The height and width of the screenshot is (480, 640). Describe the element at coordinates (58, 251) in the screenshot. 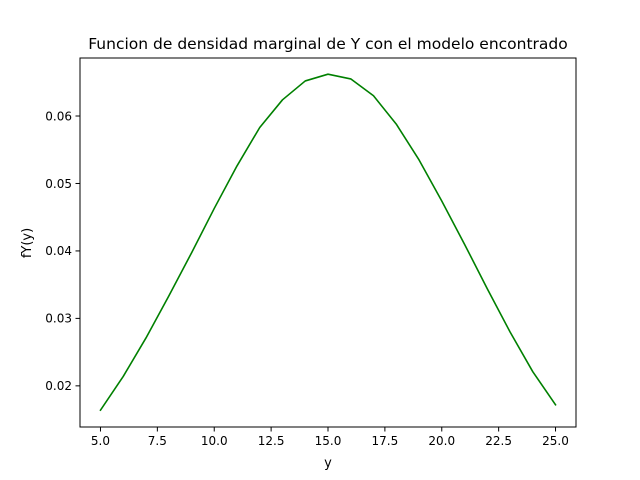

I see `y-tick-label: 0.04` at that location.